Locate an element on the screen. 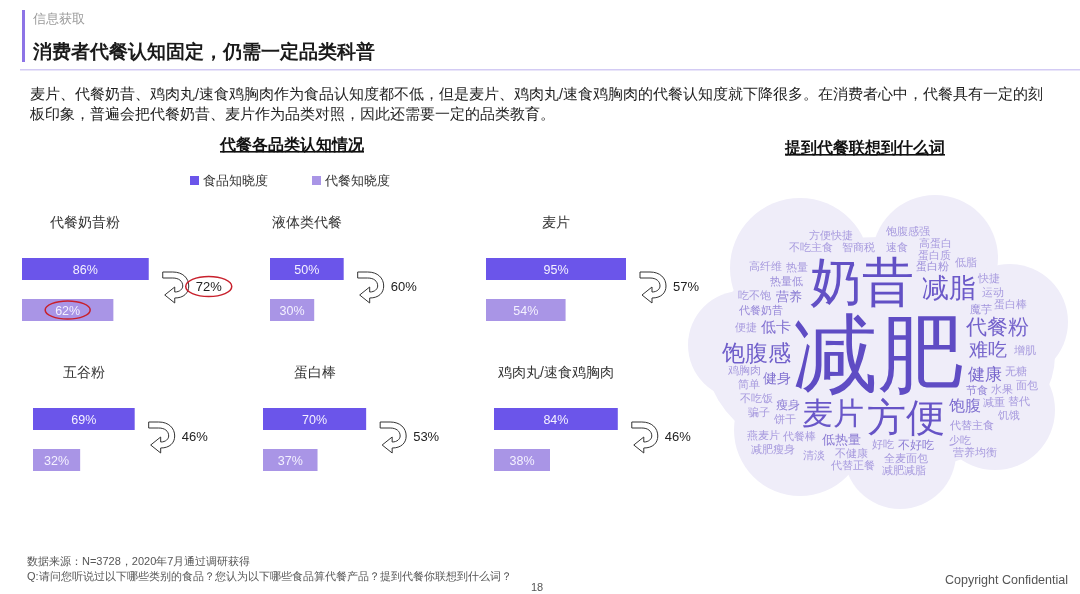 The image size is (1080, 594). data-label: 50% is located at coordinates (307, 269).